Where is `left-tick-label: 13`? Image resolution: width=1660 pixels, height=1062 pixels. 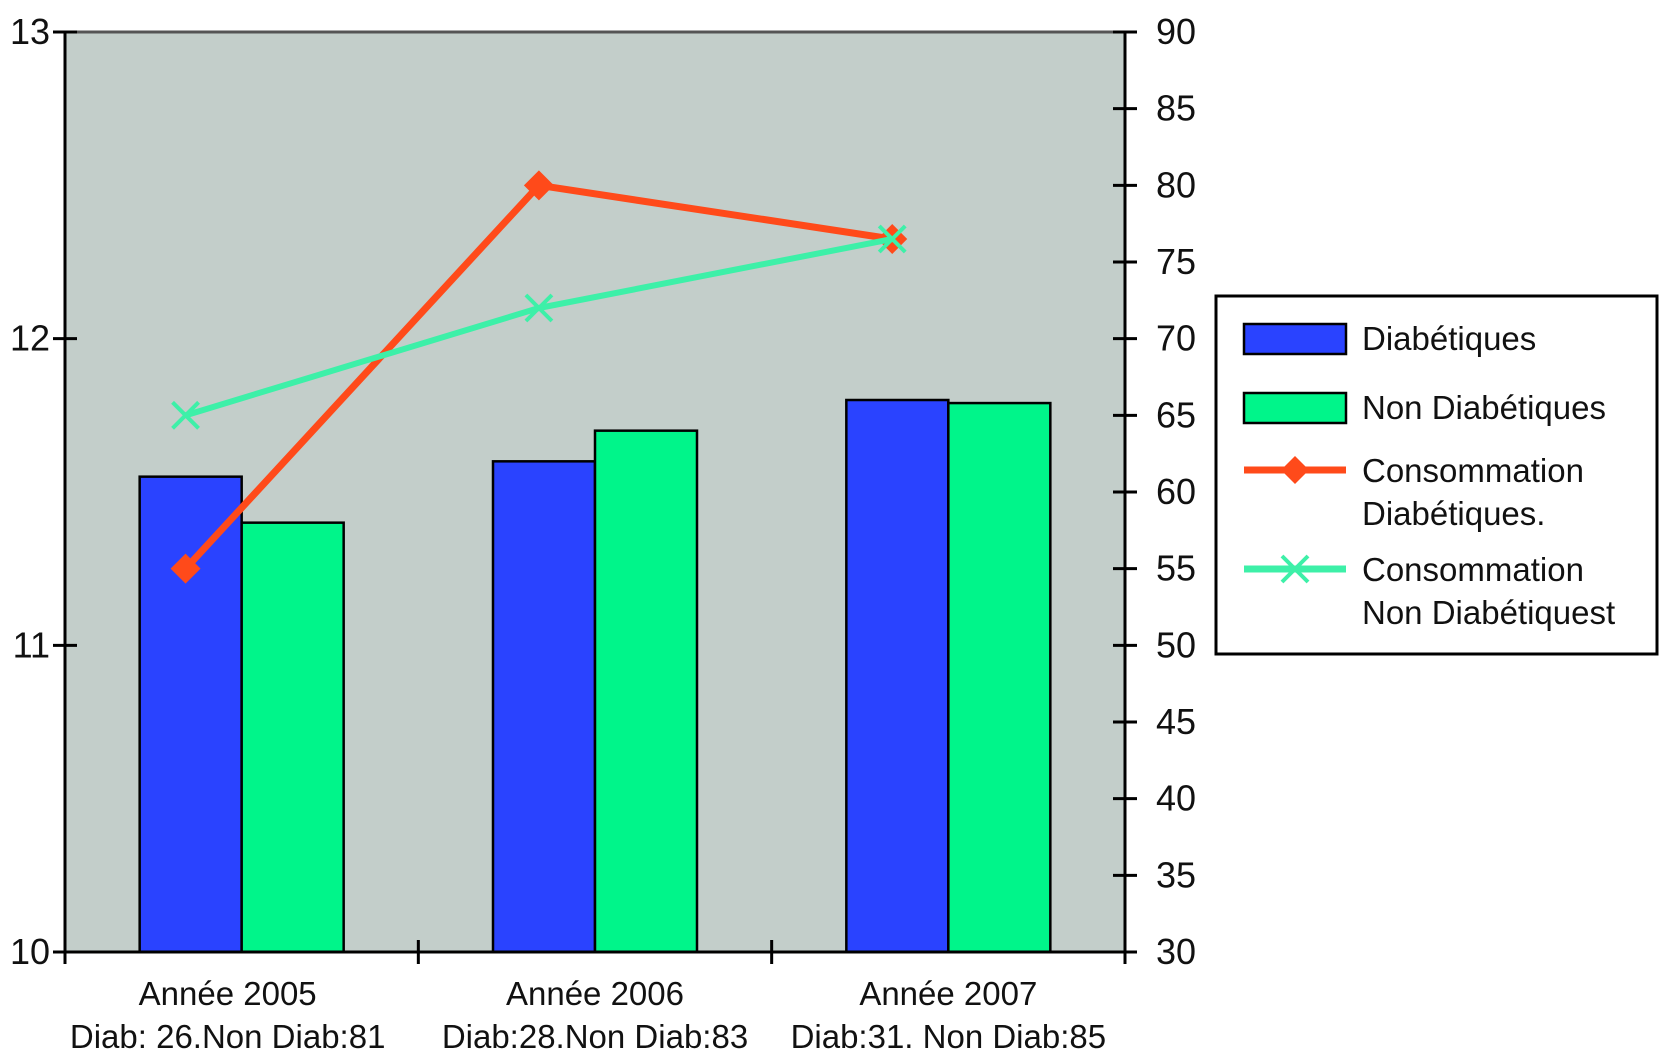
left-tick-label: 13 is located at coordinates (30, 31).